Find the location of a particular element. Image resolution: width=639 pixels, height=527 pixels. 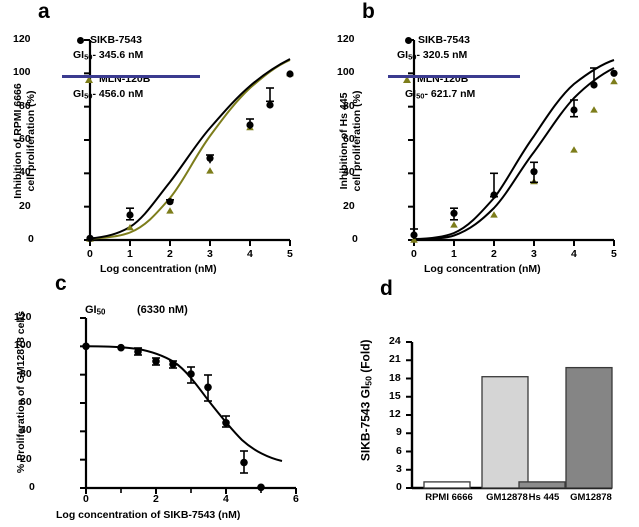

panel-a-legend-gi50-mln: GI50- 456.0 nM is located at coordinates (142, 94).